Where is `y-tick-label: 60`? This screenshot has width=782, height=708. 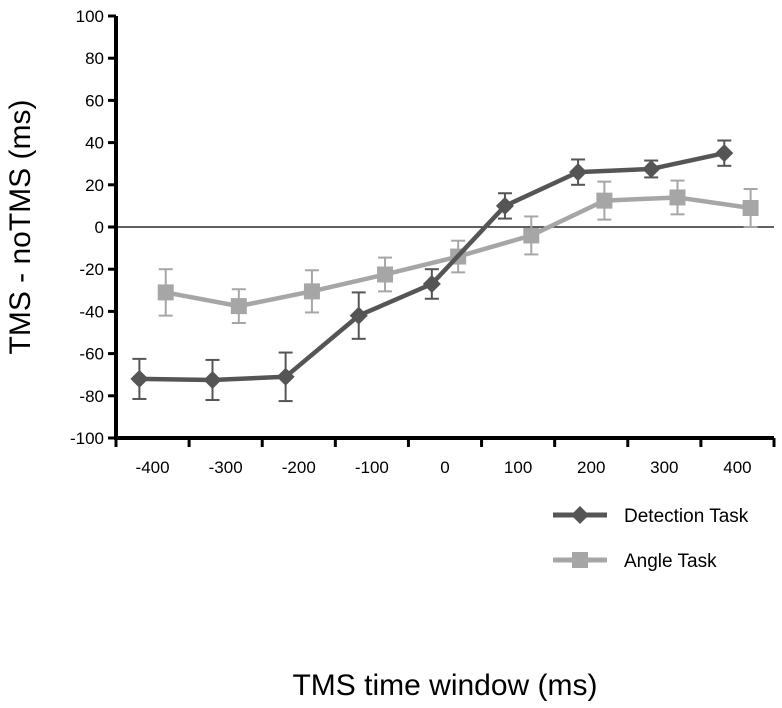
y-tick-label: 60 is located at coordinates (94, 100).